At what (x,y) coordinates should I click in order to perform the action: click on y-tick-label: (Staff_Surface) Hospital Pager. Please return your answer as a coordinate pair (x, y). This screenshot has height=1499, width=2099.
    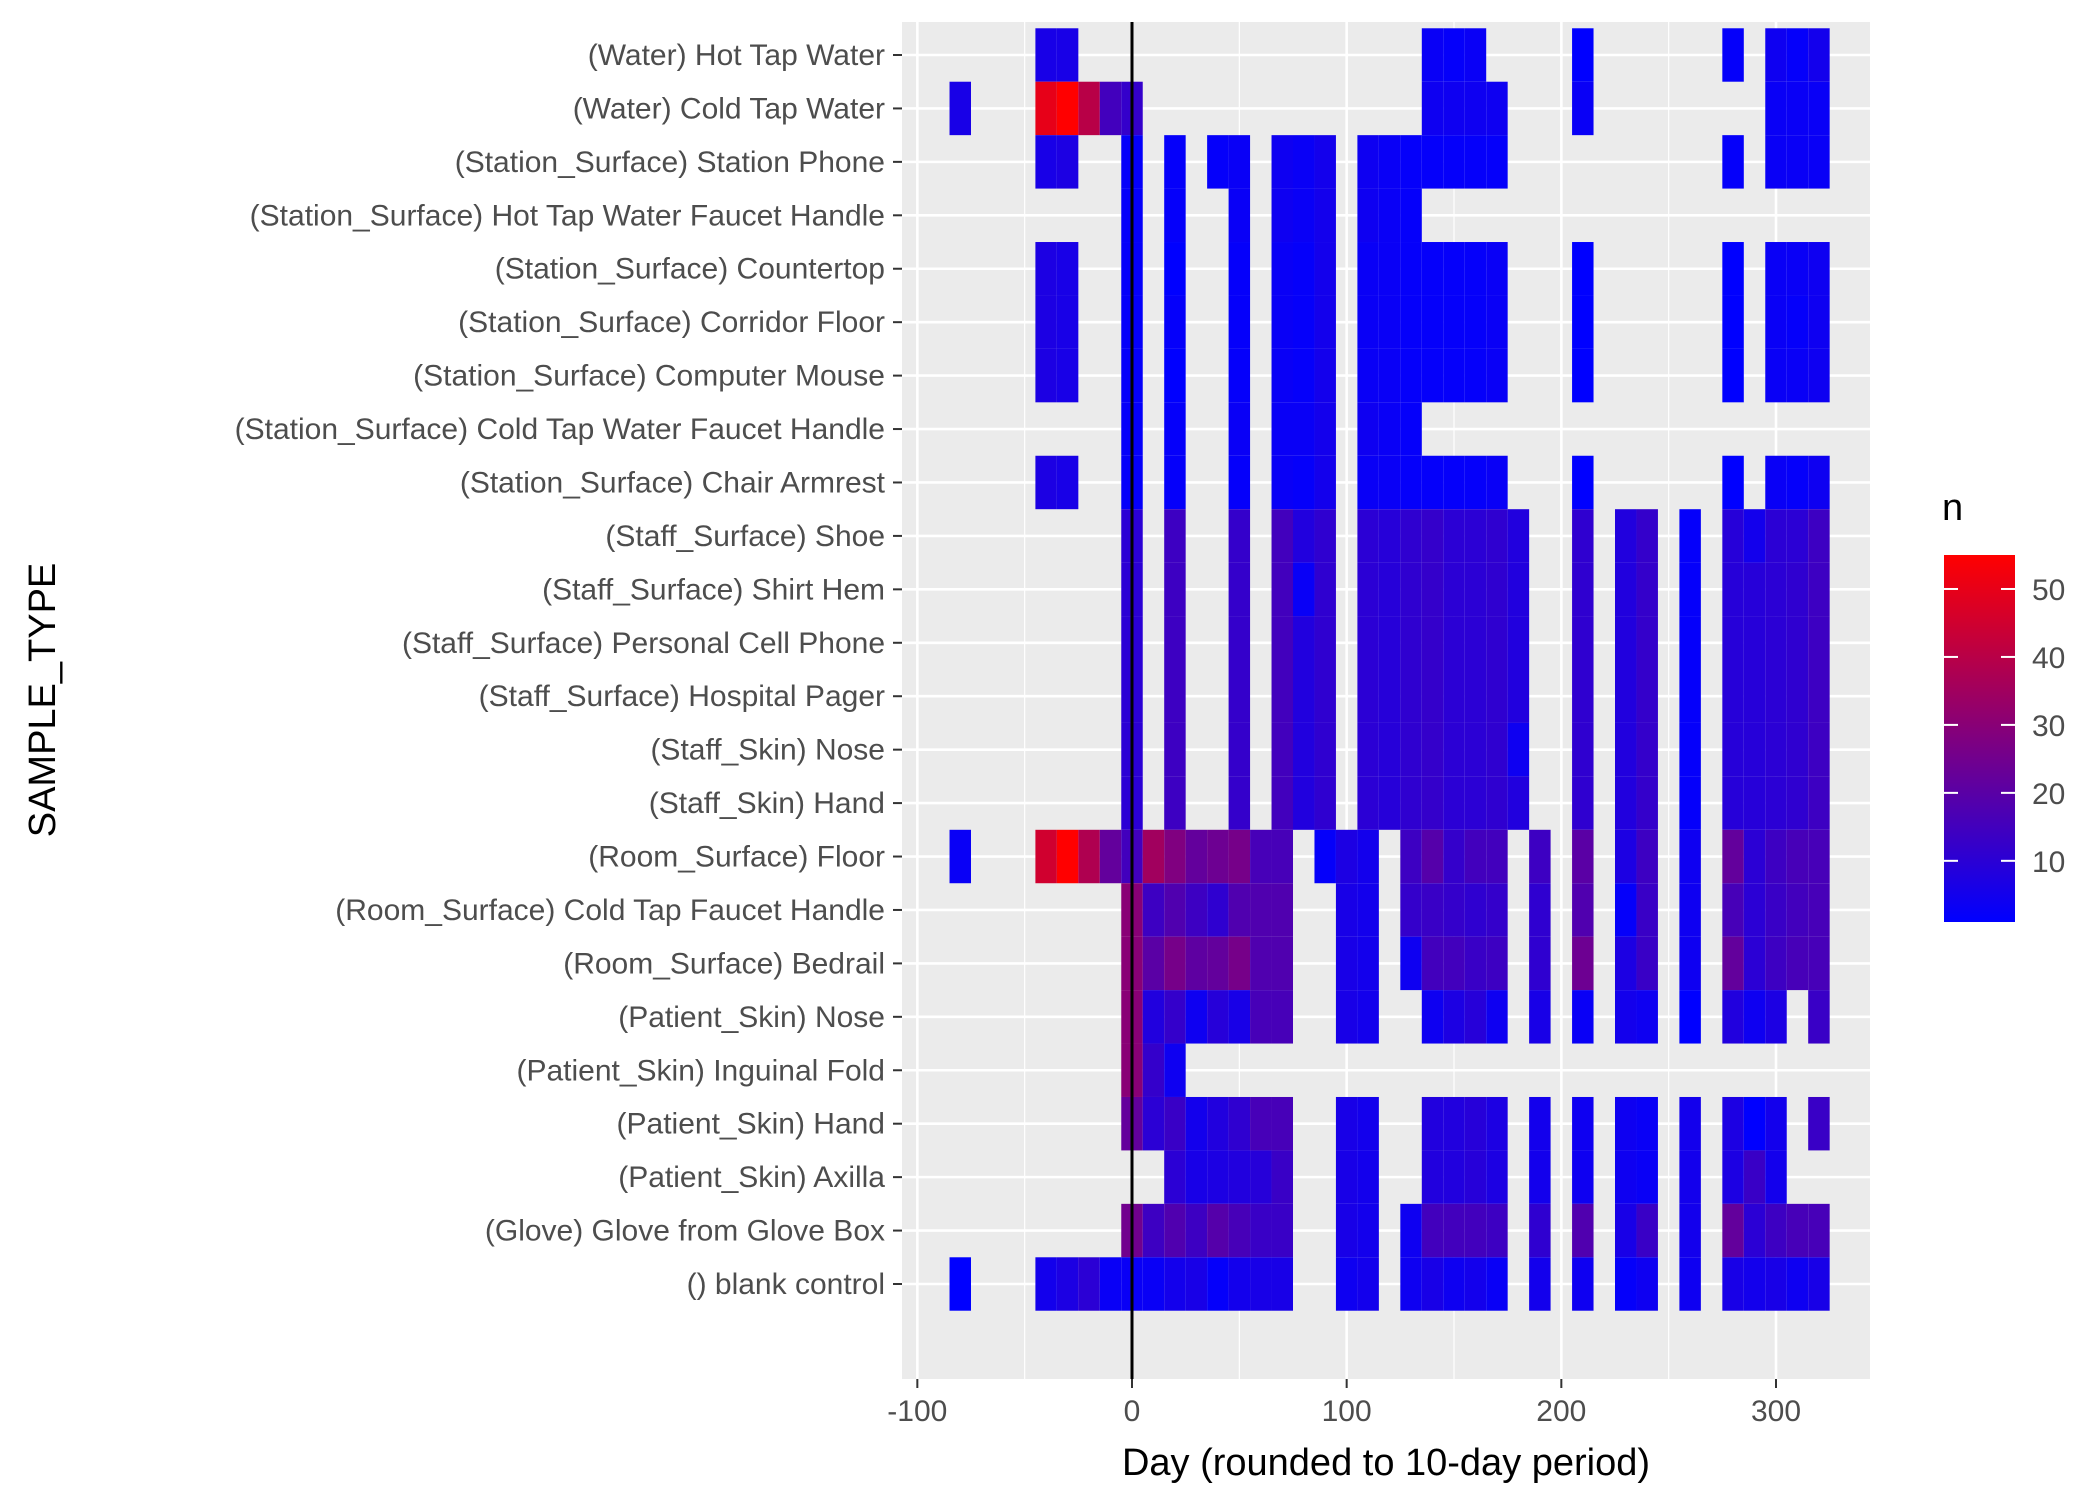
    Looking at the image, I should click on (682, 696).